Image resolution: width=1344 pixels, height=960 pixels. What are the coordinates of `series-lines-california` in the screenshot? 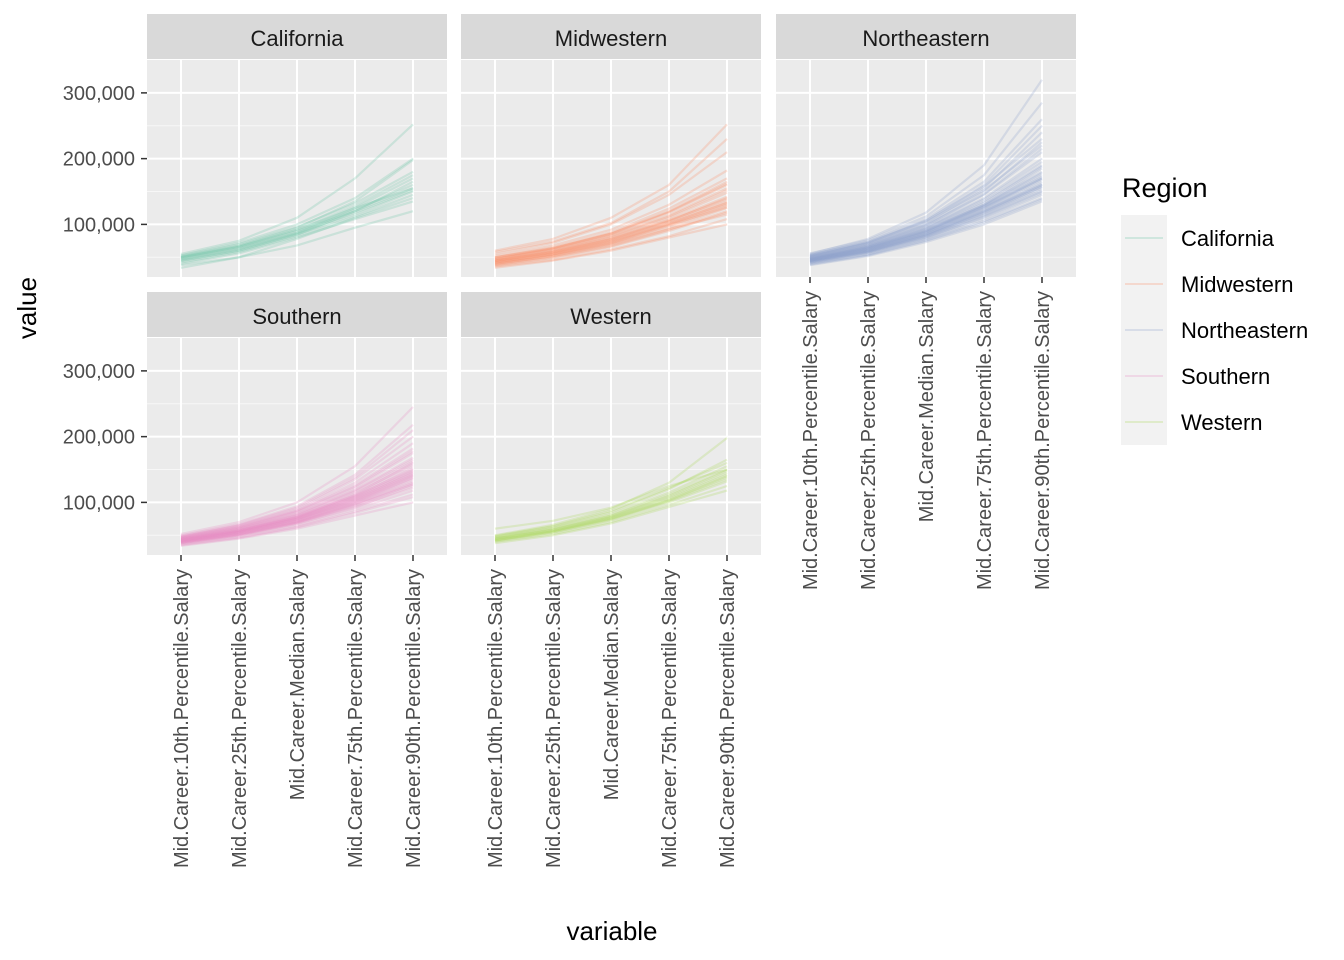 It's located at (297, 196).